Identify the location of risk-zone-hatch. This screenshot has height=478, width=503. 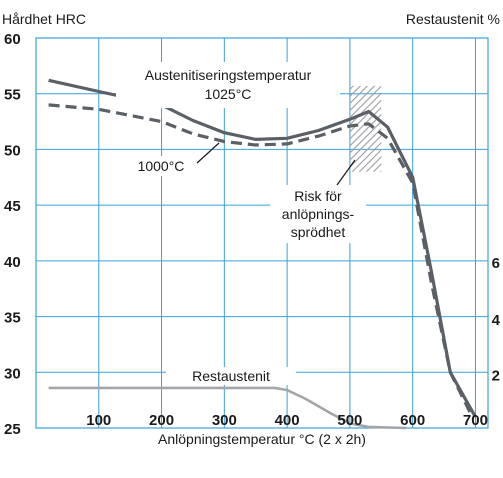
(365, 128).